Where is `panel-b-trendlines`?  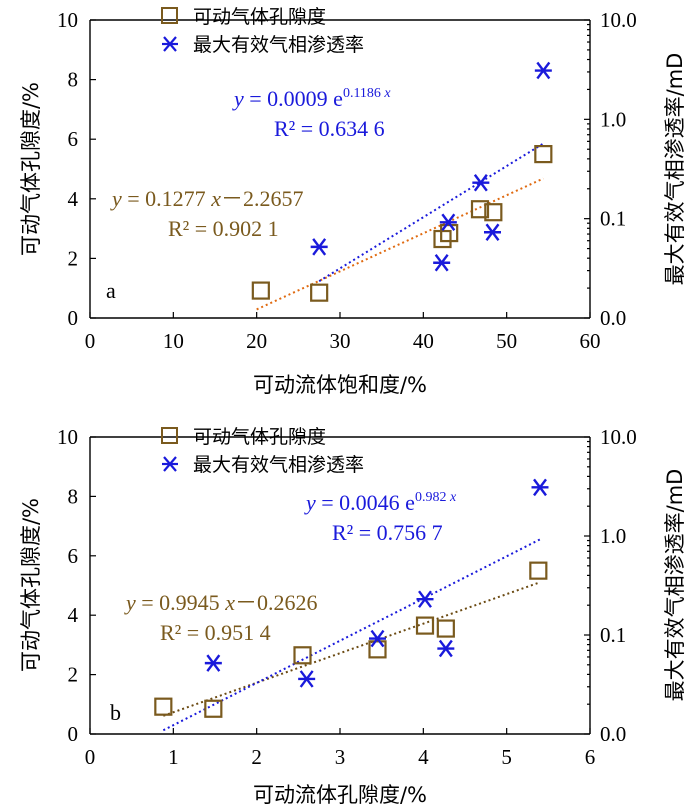 panel-b-trendlines is located at coordinates (351, 635).